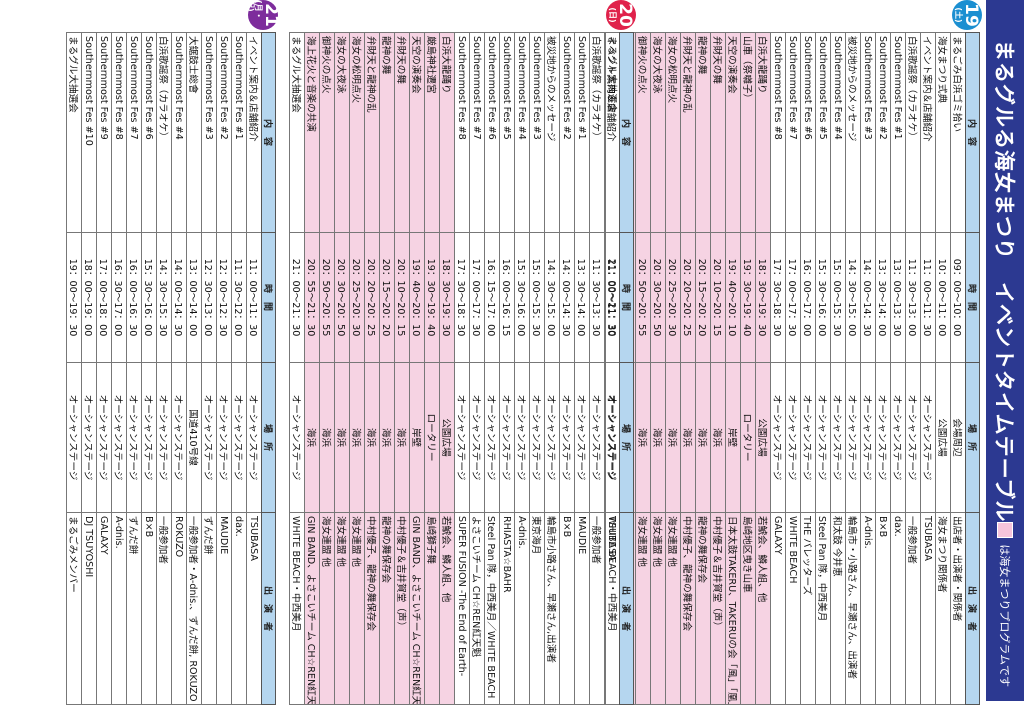  I want to click on time-cell: 13：30～14：00, so click(883, 297).